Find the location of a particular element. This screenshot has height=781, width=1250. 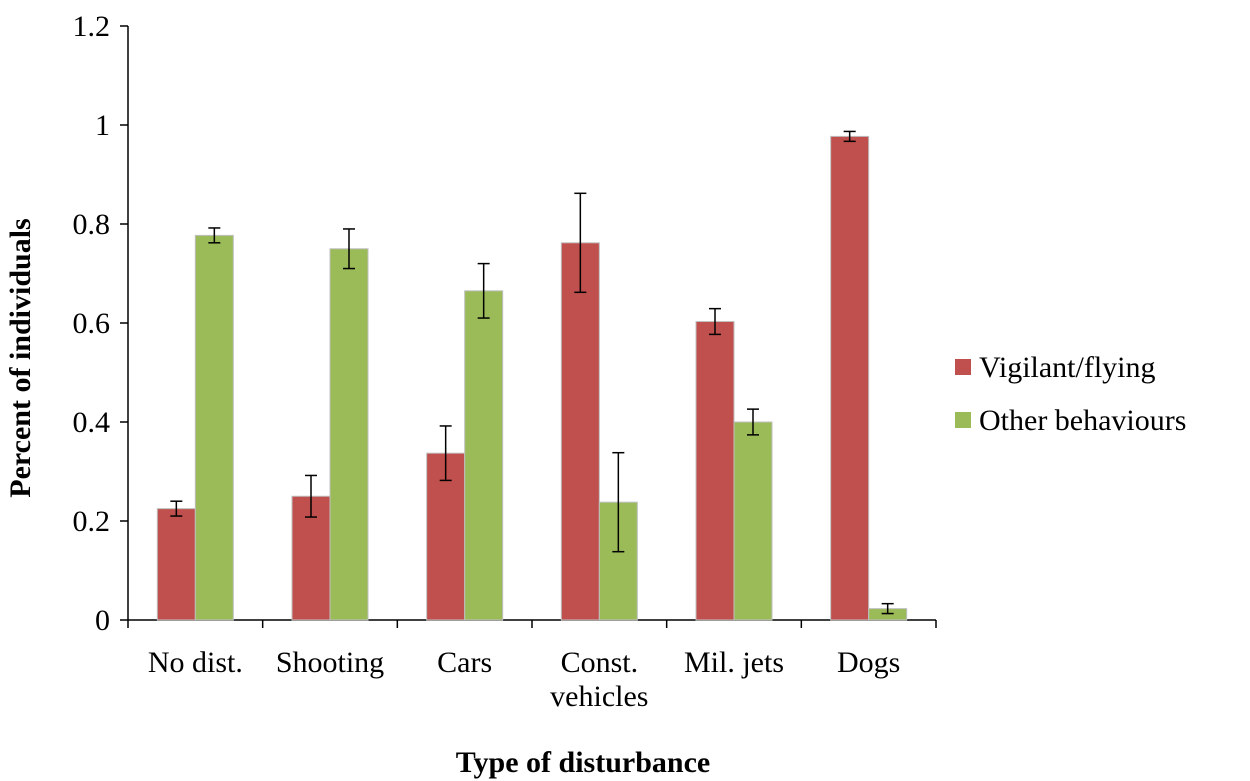

x-tick-label: No dist. is located at coordinates (195, 662).